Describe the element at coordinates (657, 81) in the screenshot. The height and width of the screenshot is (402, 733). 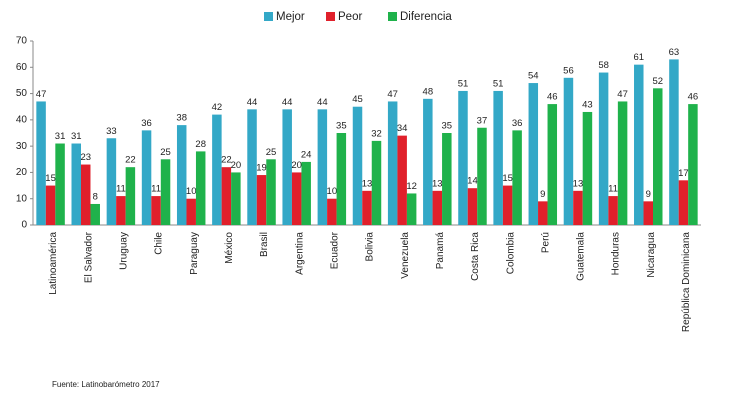
I see `data-label: 52` at that location.